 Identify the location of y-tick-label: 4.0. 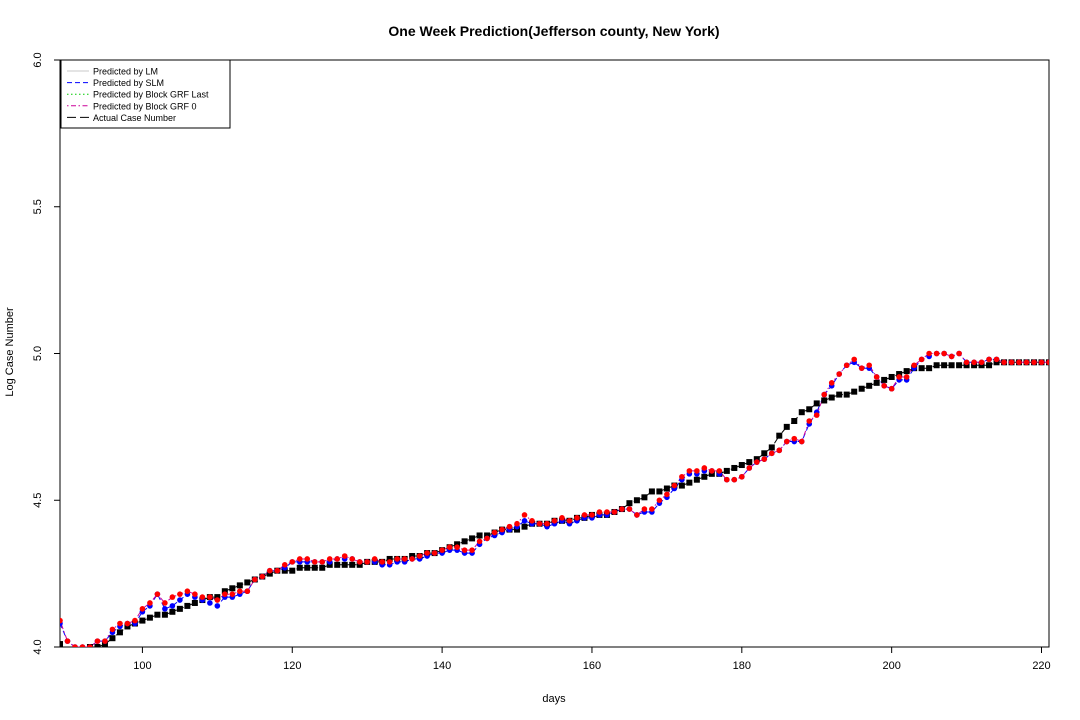
(38, 646).